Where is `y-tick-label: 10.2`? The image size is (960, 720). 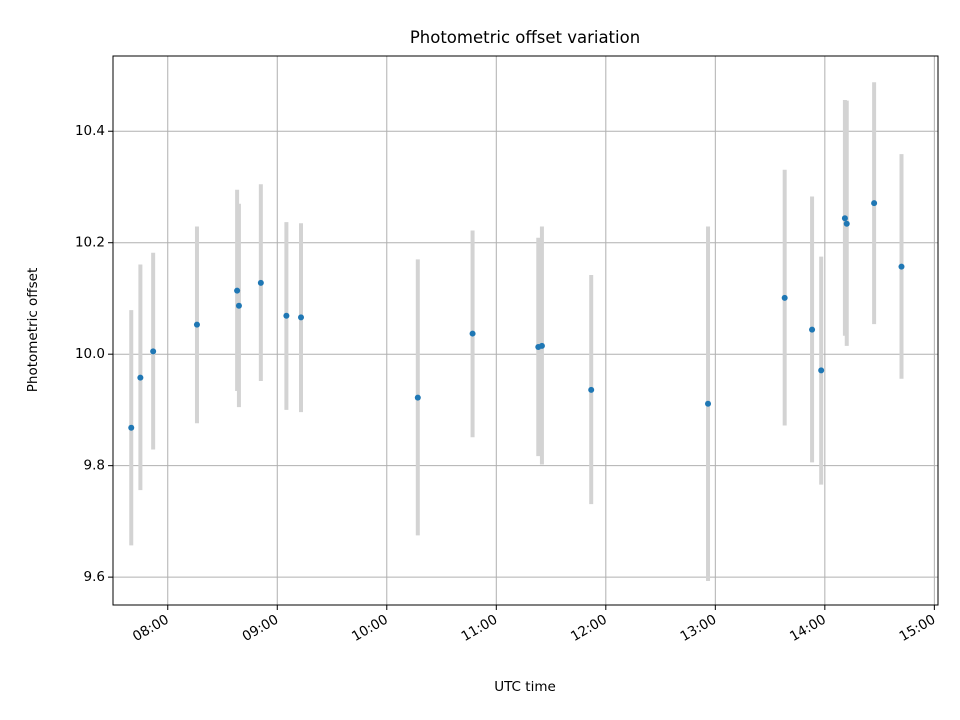 y-tick-label: 10.2 is located at coordinates (90, 243).